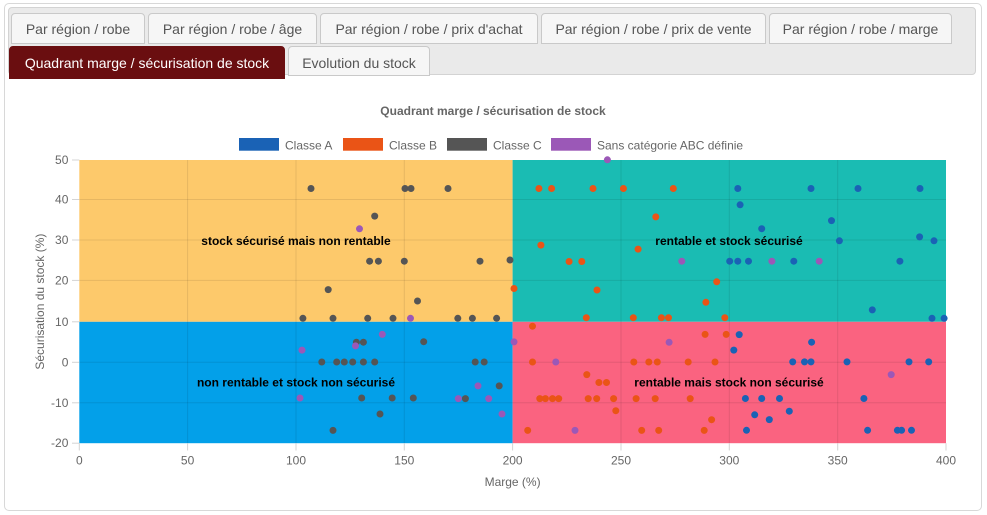 The image size is (987, 515). What do you see at coordinates (296, 241) in the screenshot?
I see `svg-text:stock sécurisé mais non rentab: stock sécurisé mais non rentable` at bounding box center [296, 241].